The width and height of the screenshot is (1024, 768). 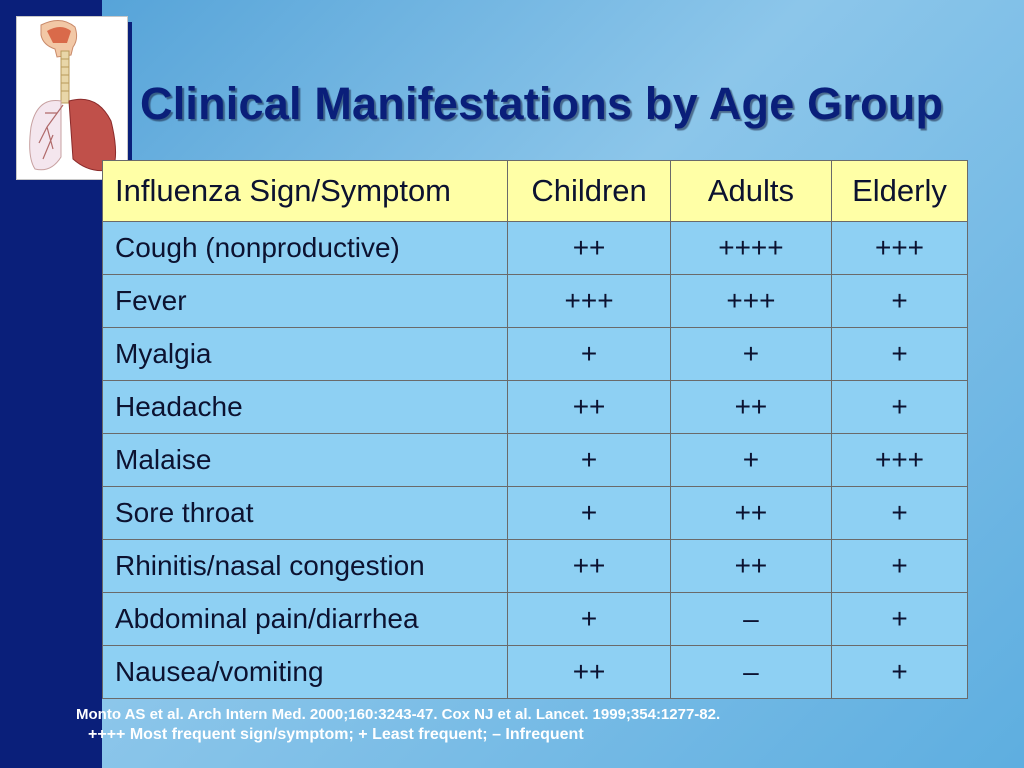 What do you see at coordinates (751, 301) in the screenshot?
I see `adults-cell: +++` at bounding box center [751, 301].